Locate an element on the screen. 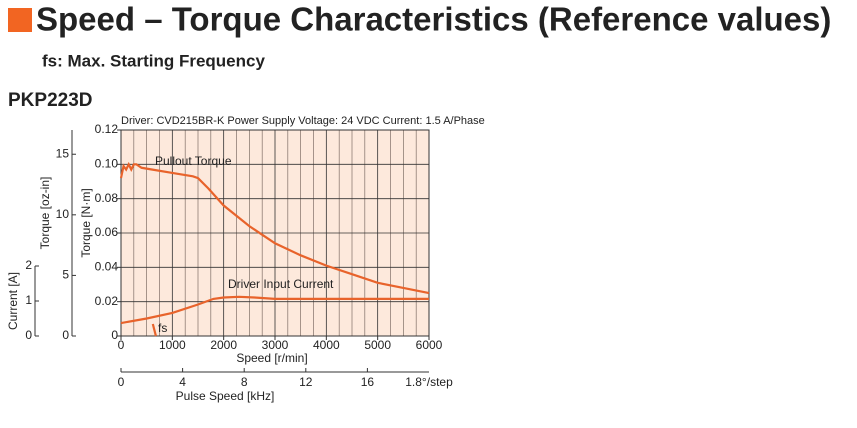 Image resolution: width=857 pixels, height=428 pixels. y2-tick-label: 0 is located at coordinates (65, 335).